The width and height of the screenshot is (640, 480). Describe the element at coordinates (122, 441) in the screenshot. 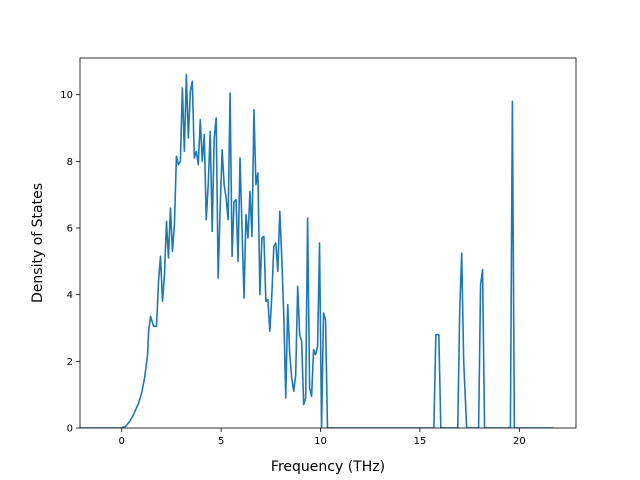

I see `x-tick-label: 0` at that location.